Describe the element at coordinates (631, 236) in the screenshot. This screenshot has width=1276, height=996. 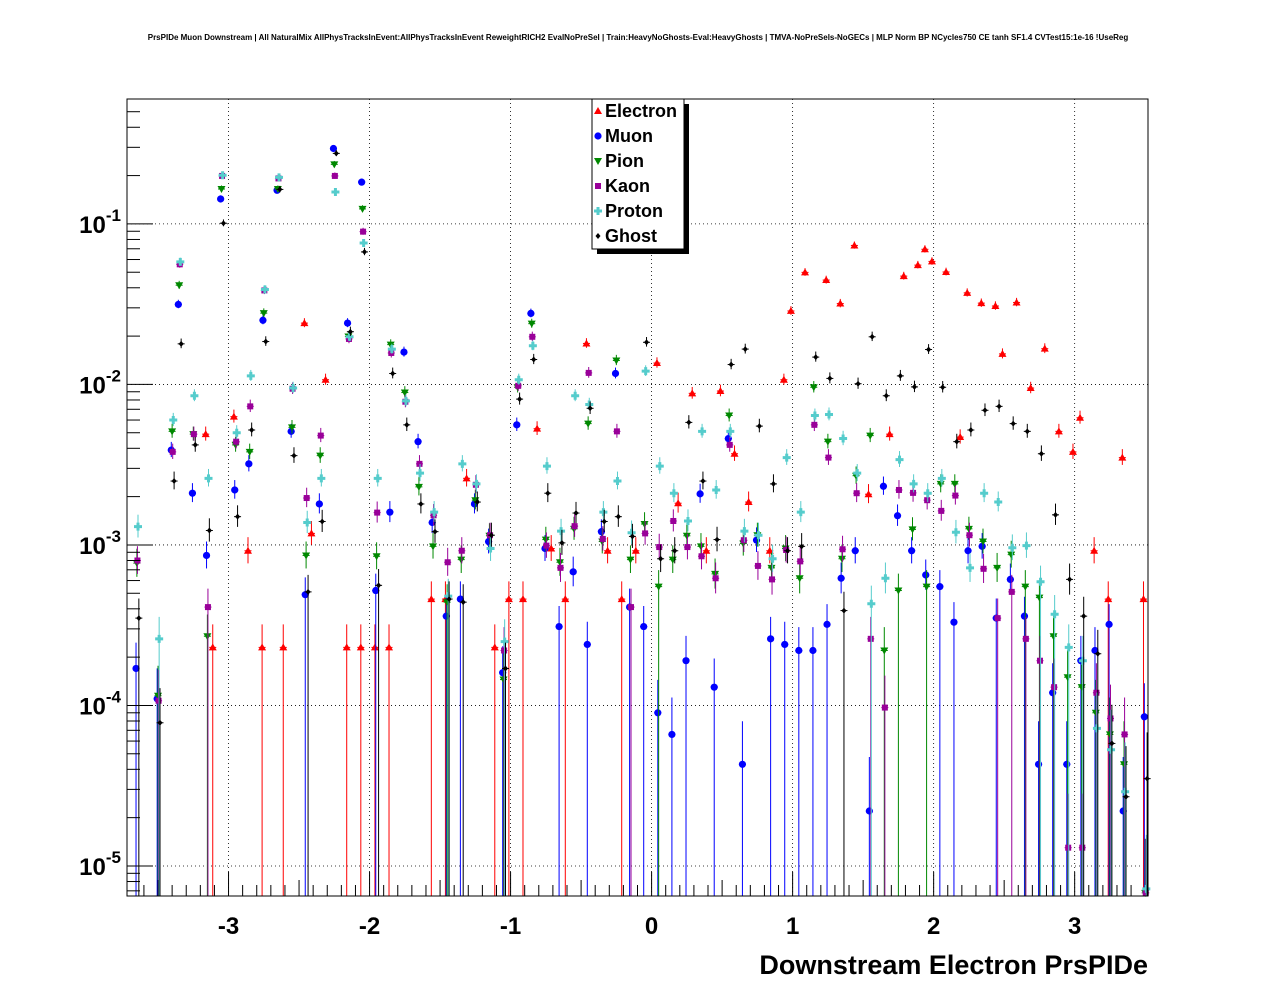
I see `legend-label: Ghost` at that location.